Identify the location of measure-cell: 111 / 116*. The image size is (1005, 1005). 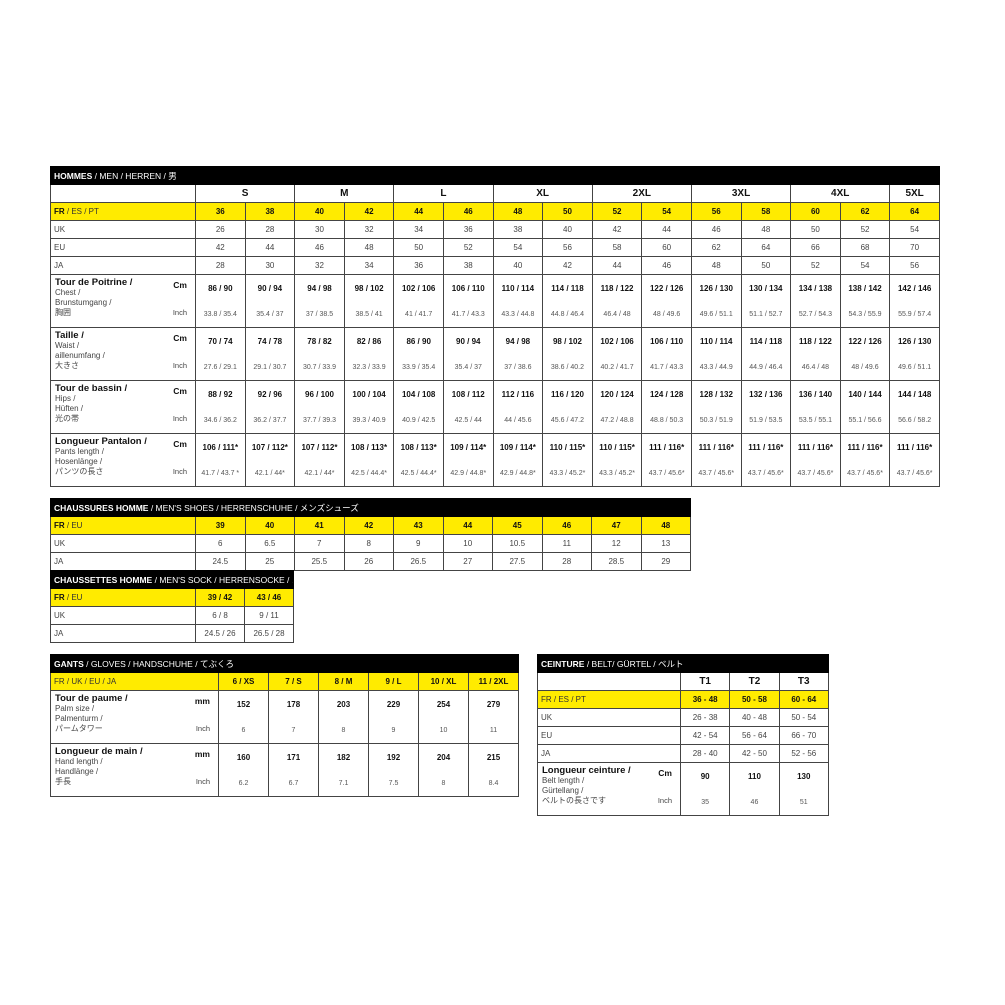
(666, 446).